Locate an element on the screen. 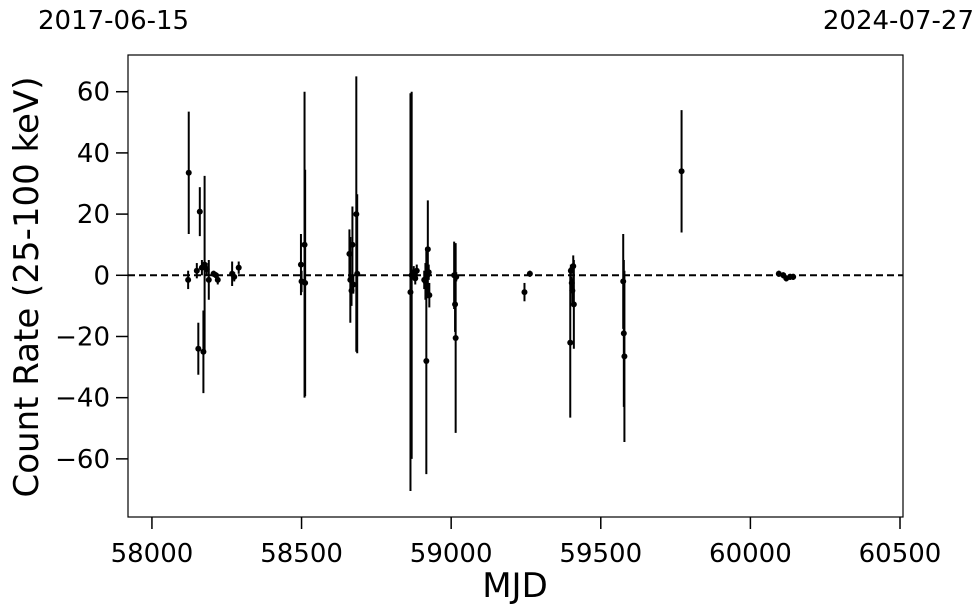 Image resolution: width=980 pixels, height=613 pixels. top-right-date-label: 2024-07-27 is located at coordinates (898, 21).